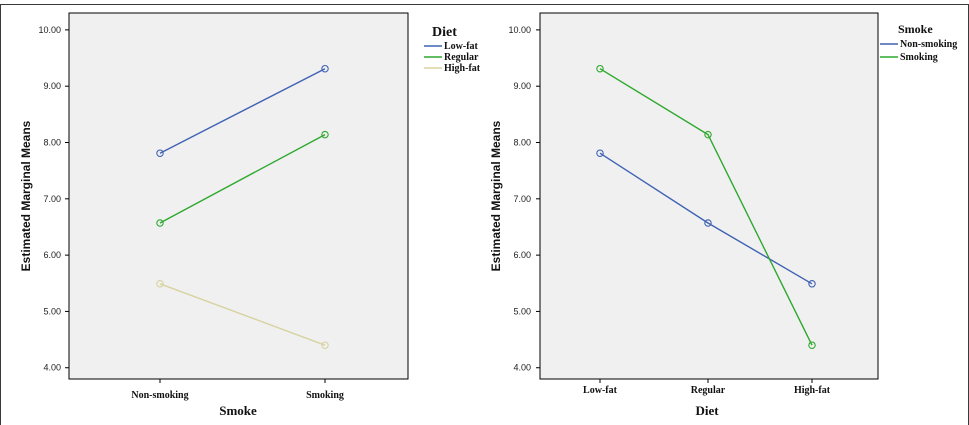 The width and height of the screenshot is (969, 425). I want to click on legend-item: Low-fat, so click(461, 46).